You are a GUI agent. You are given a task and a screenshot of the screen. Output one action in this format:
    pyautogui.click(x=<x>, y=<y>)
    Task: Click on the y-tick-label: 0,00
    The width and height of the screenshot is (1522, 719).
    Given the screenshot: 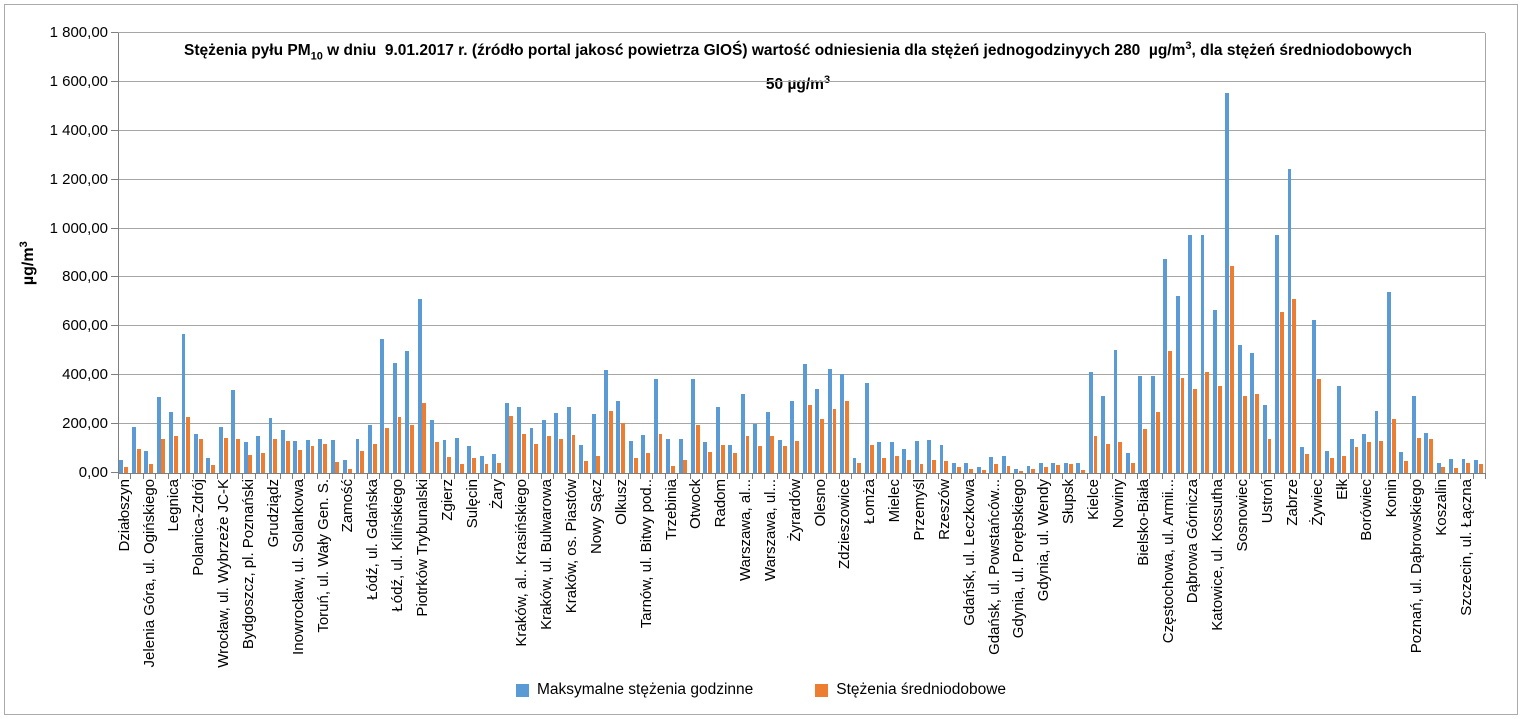 What is the action you would take?
    pyautogui.click(x=93, y=472)
    